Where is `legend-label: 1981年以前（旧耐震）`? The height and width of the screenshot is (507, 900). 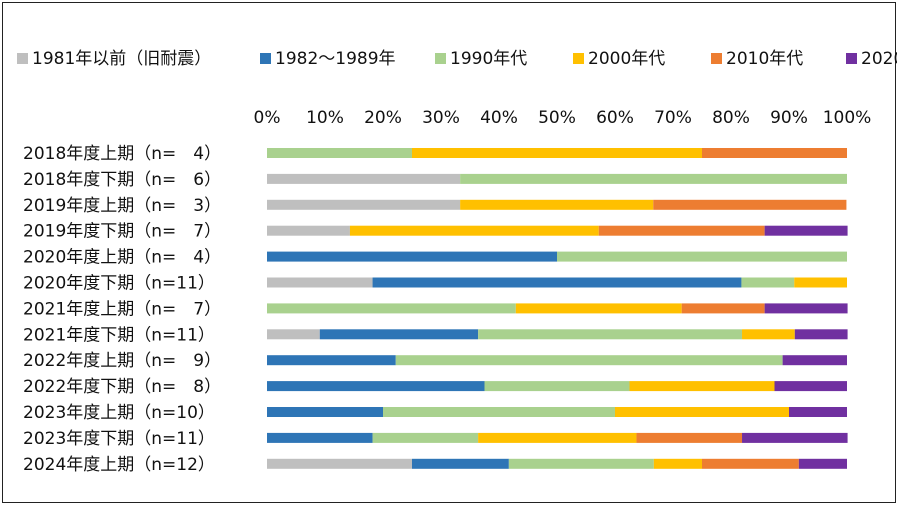 legend-label: 1981年以前（旧耐震） is located at coordinates (121, 59).